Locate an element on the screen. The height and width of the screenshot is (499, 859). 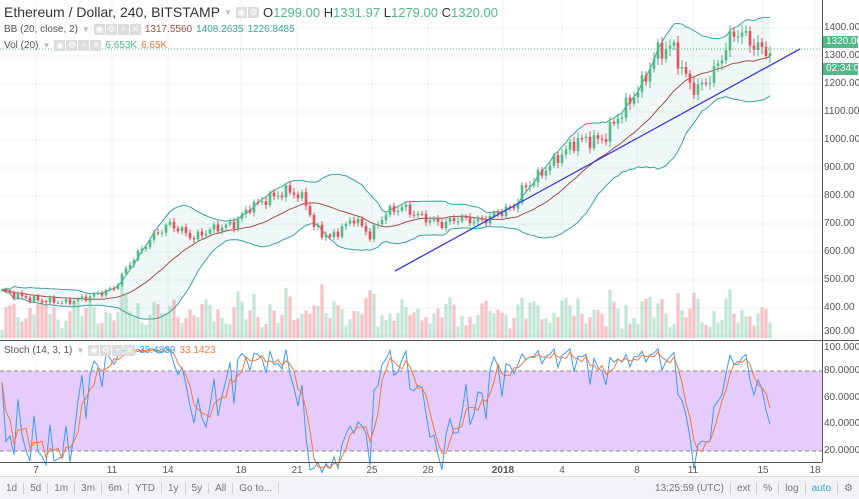
range-button-1d: 1d is located at coordinates (12, 488).